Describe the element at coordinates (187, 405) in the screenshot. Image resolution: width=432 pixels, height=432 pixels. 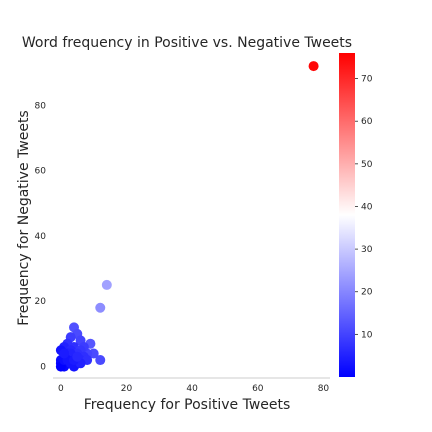
I see `x-axis-label: Frequency for Positive Tweets` at that location.